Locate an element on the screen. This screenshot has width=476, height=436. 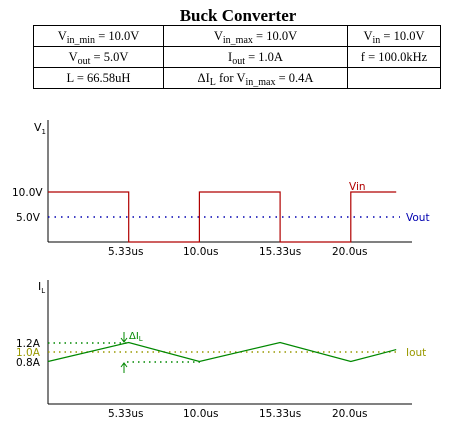
voltage-xtick-1: 5.33us is located at coordinates (126, 252).